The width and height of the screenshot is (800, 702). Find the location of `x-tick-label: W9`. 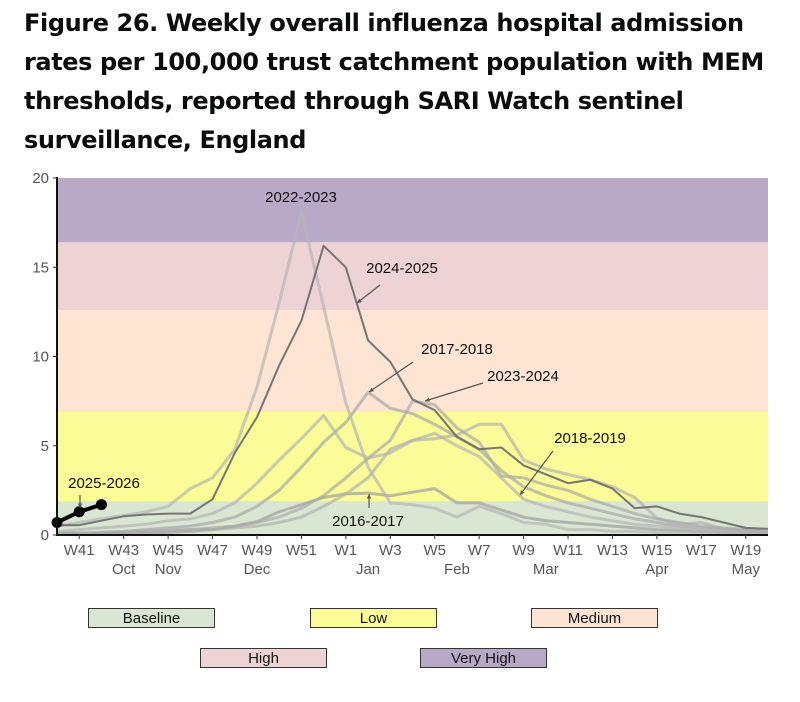

x-tick-label: W9 is located at coordinates (523, 550).